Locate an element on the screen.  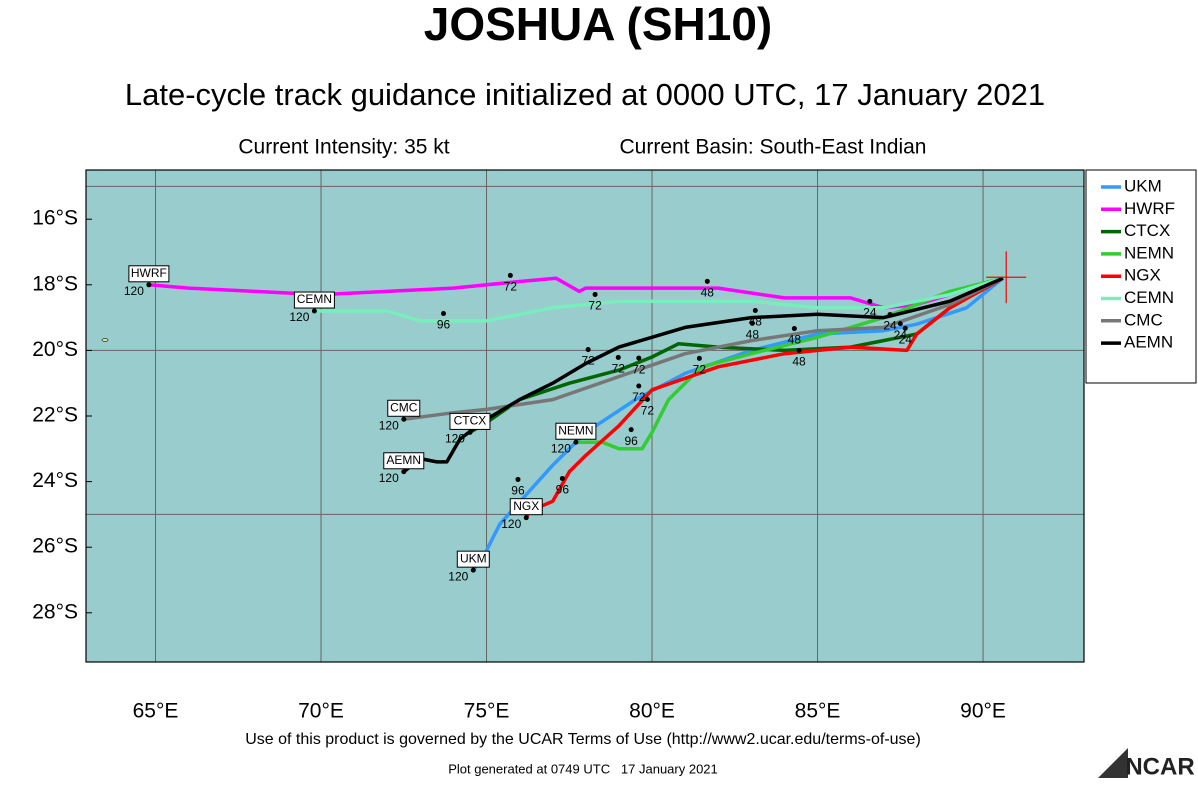
legend-label: CEMN is located at coordinates (1149, 297).